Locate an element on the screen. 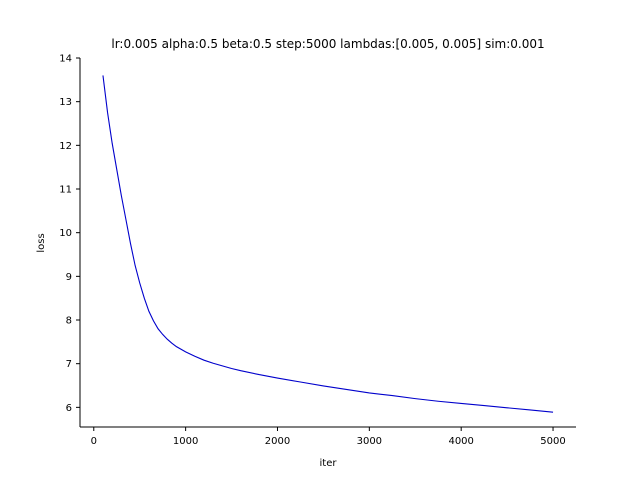 The width and height of the screenshot is (640, 480). y-tick-label: 14 is located at coordinates (65, 59).